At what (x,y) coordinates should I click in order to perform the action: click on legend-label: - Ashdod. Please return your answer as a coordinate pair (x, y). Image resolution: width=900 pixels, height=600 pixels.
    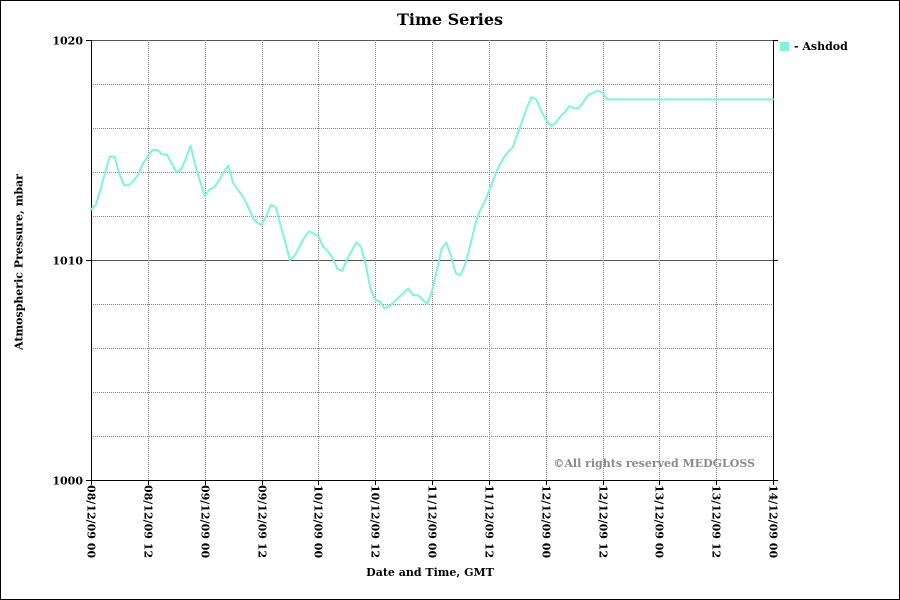
    Looking at the image, I should click on (821, 46).